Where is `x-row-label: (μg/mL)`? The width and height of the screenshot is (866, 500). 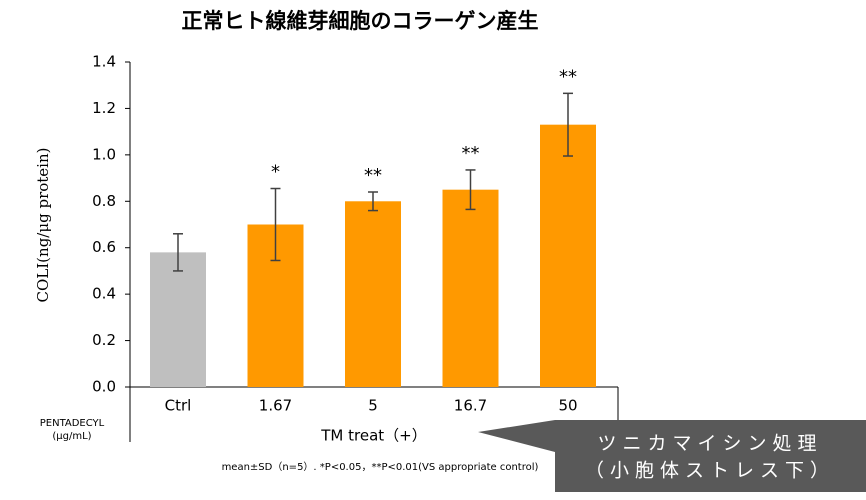
x-row-label: (μg/mL) is located at coordinates (71, 436).